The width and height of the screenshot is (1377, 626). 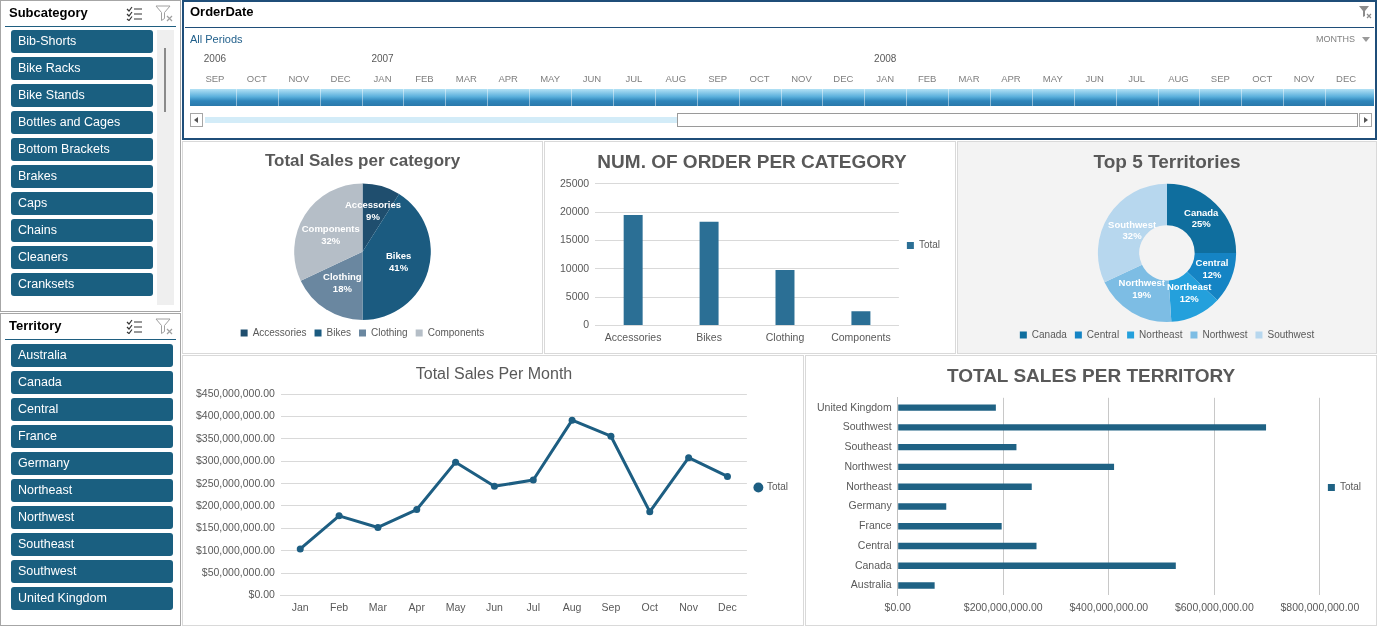 I want to click on slicer-button: Northeast, so click(x=92, y=490).